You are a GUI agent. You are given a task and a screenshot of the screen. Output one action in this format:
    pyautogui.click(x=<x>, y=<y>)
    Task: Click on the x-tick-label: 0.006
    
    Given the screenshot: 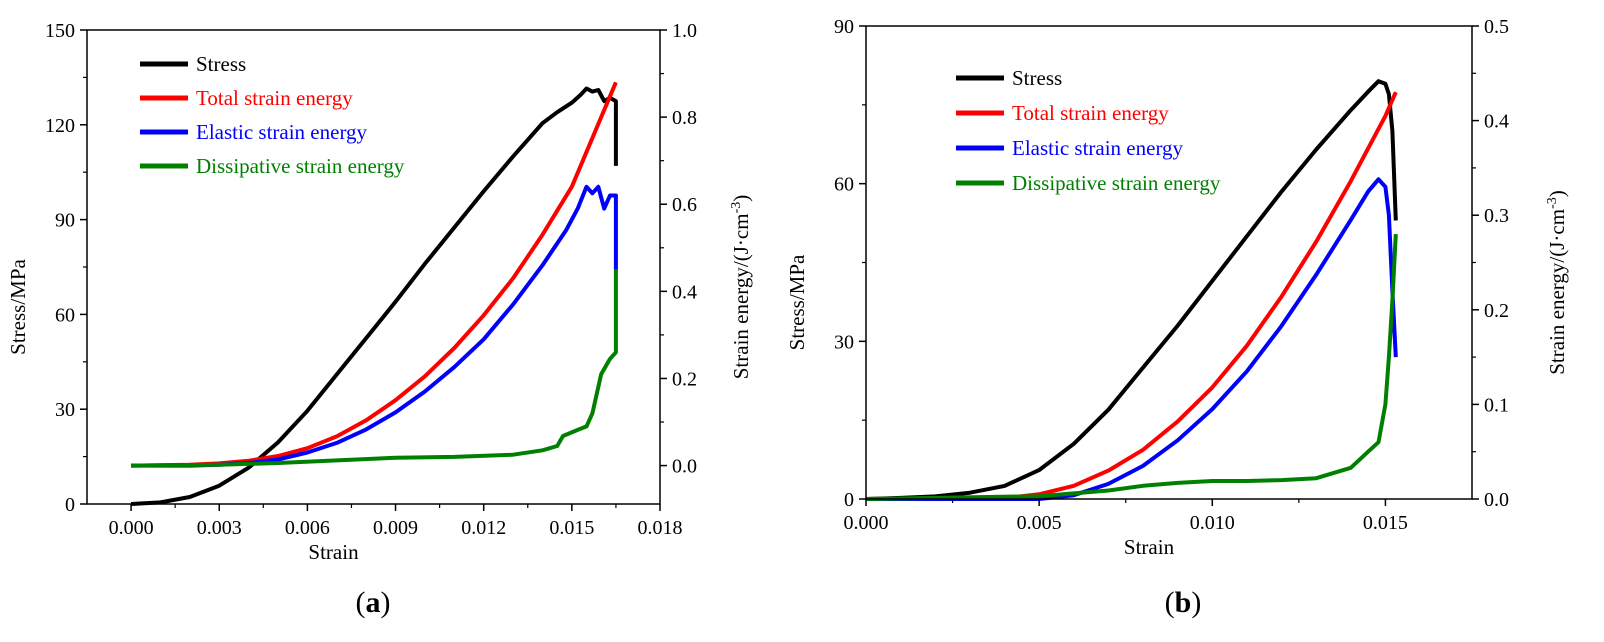 What is the action you would take?
    pyautogui.click(x=307, y=528)
    